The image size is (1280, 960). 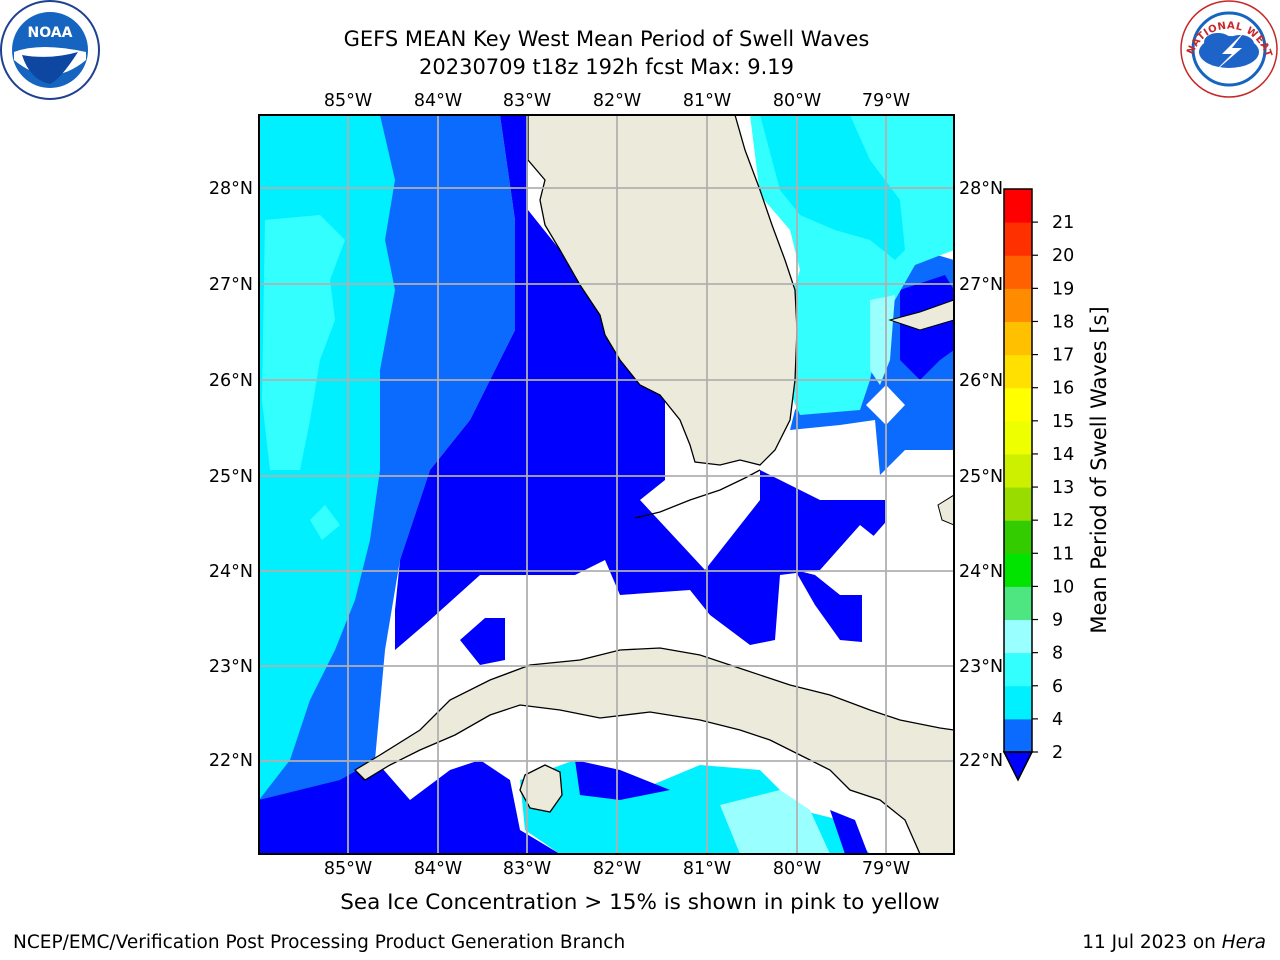 What do you see at coordinates (1063, 521) in the screenshot?
I see `colorbar-tick-label: 12` at bounding box center [1063, 521].